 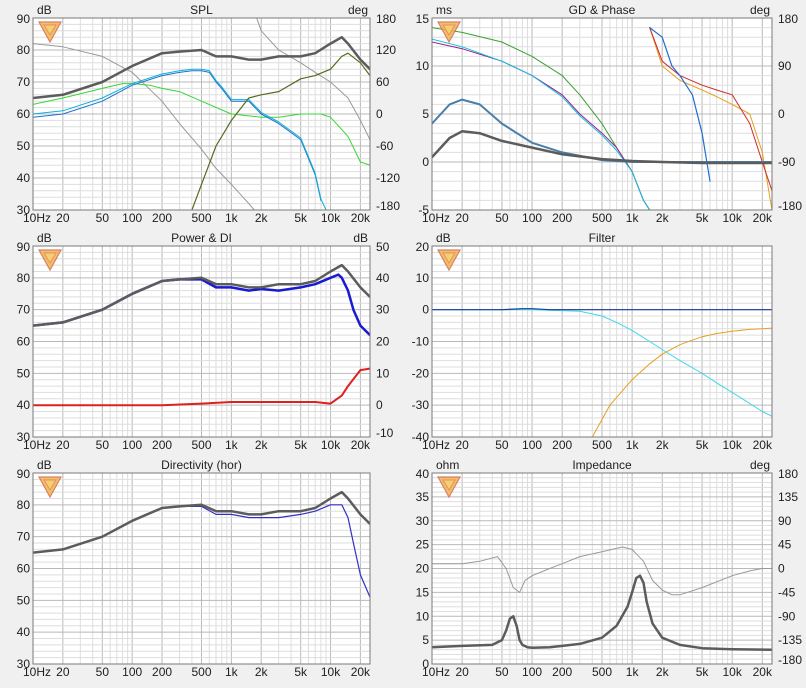 I want to click on grid, so click(x=201, y=114).